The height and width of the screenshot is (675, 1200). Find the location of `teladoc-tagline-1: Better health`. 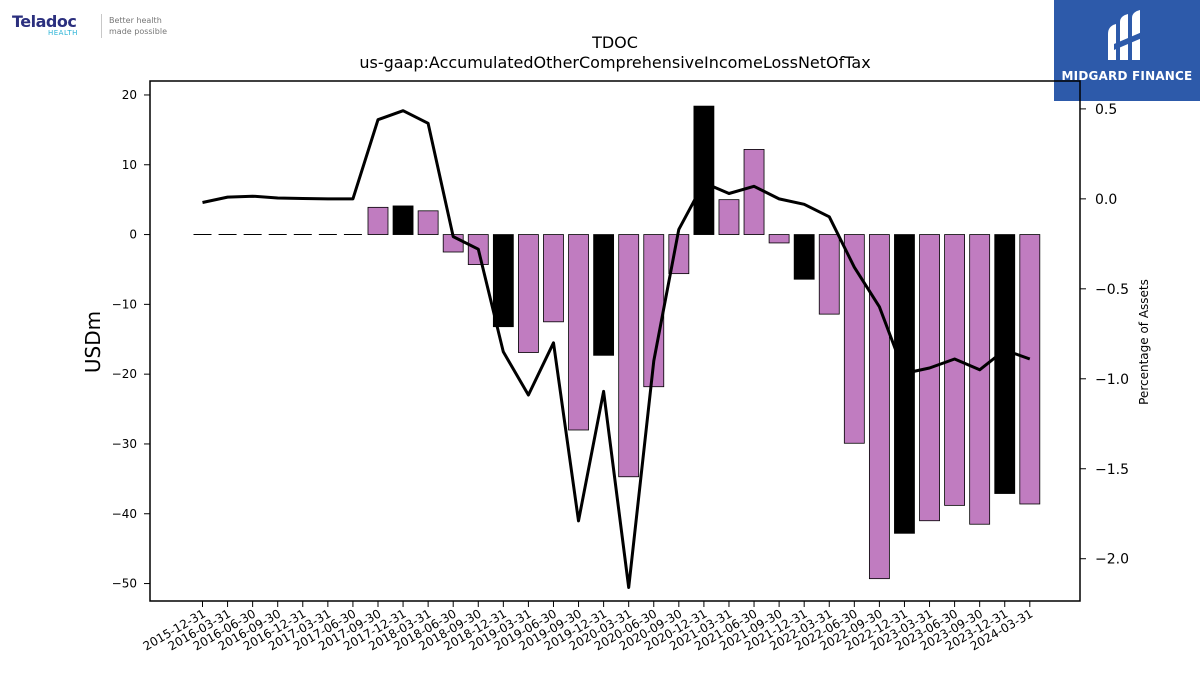

teladoc-tagline-1: Better health is located at coordinates (135, 20).